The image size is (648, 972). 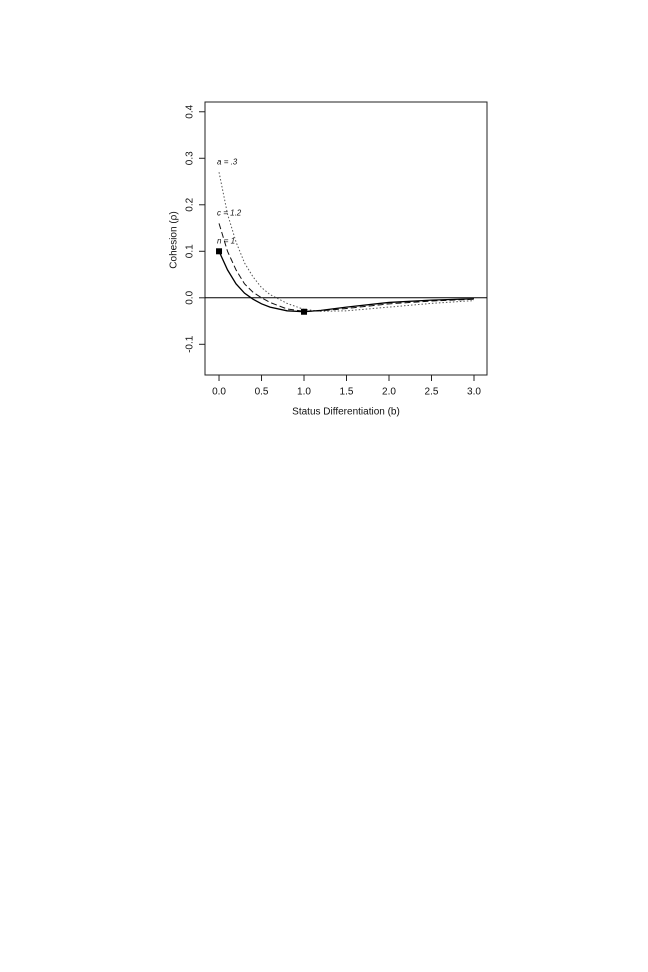 I want to click on y-tick-label: -0.1, so click(x=190, y=344).